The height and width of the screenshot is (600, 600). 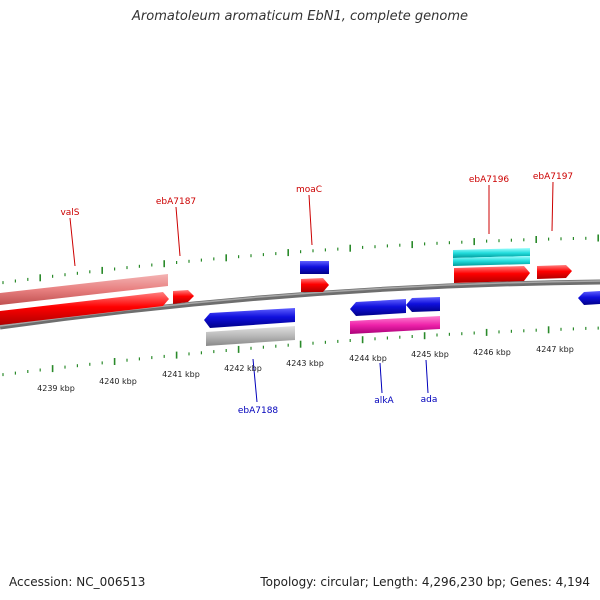 I want to click on gene-feature-red-valS, so click(x=84, y=308).